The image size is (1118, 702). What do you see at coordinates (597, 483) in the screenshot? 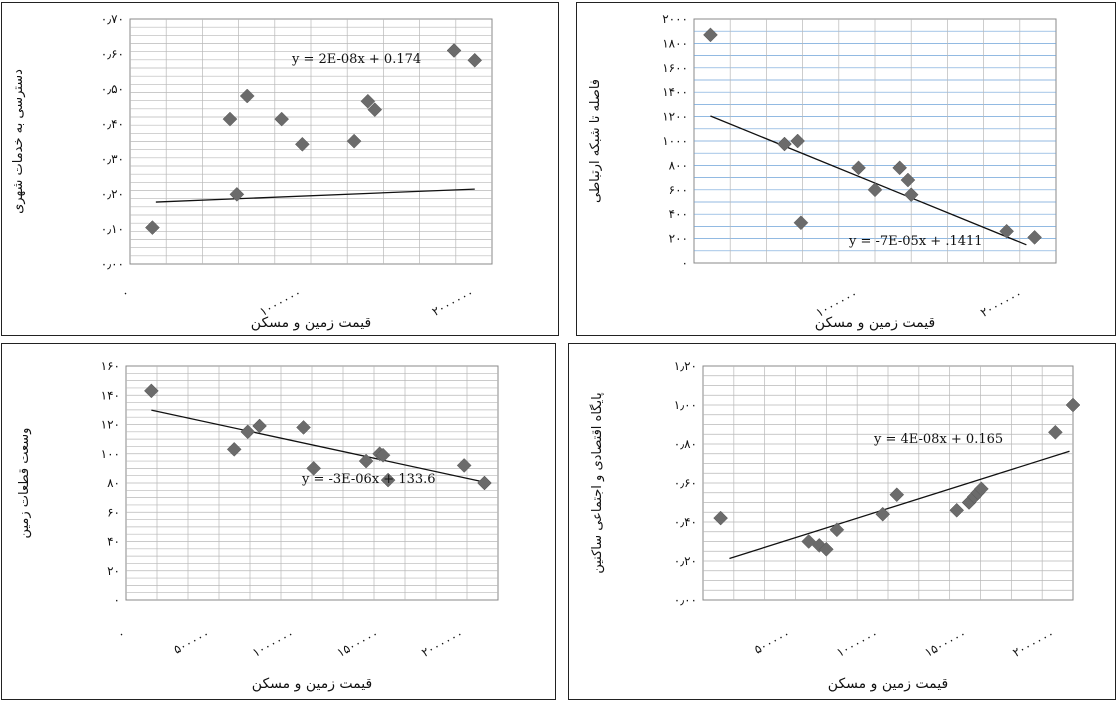
I see `y-axis-label: پایگاه اقتصادی و اجتماعی ساکنین` at bounding box center [597, 483].